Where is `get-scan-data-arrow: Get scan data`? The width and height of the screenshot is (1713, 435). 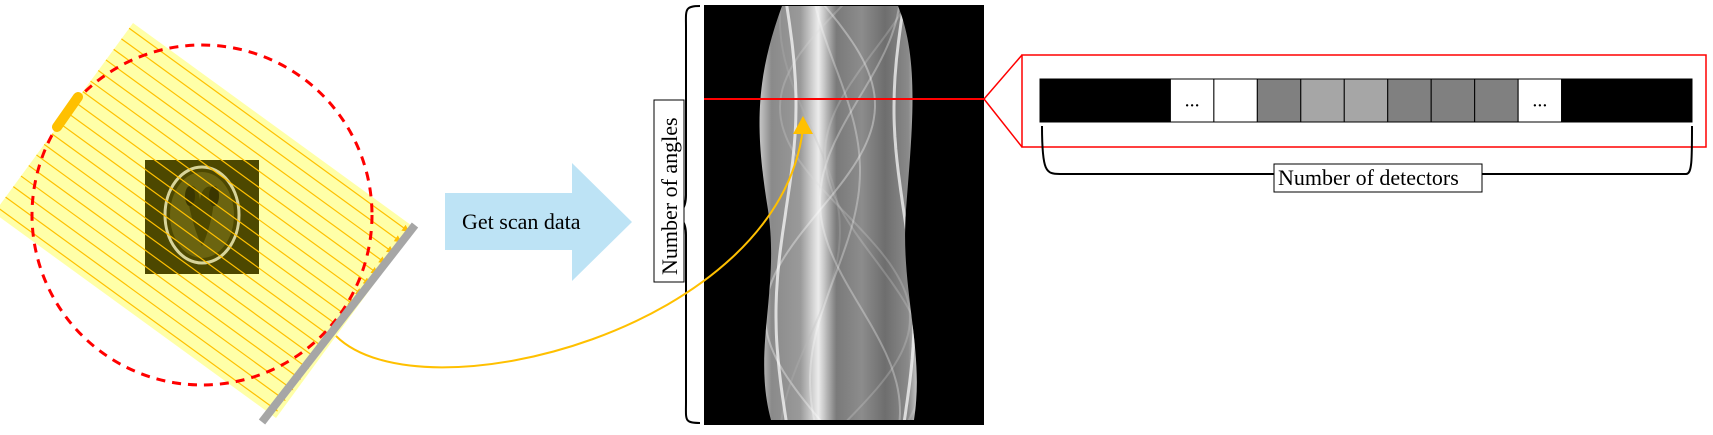 get-scan-data-arrow: Get scan data is located at coordinates (538, 222).